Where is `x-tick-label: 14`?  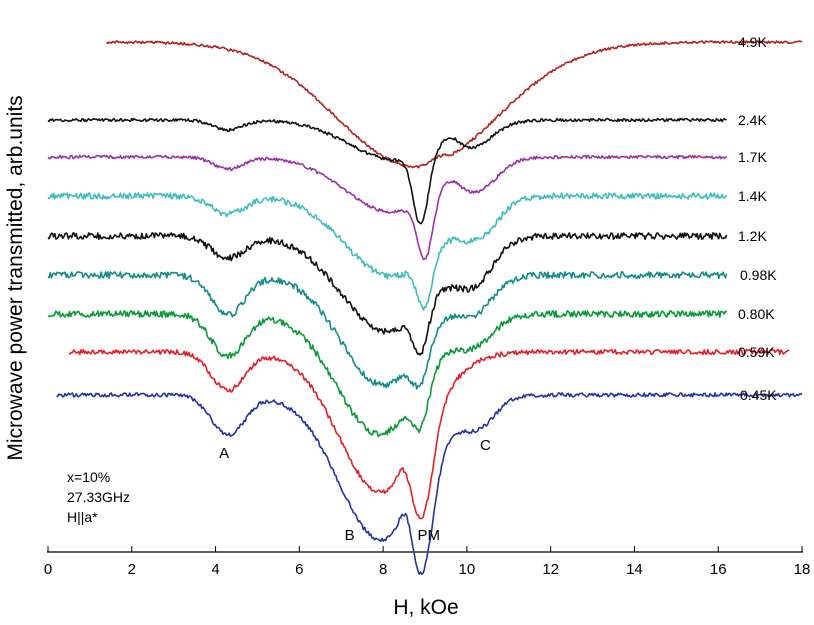 x-tick-label: 14 is located at coordinates (634, 569).